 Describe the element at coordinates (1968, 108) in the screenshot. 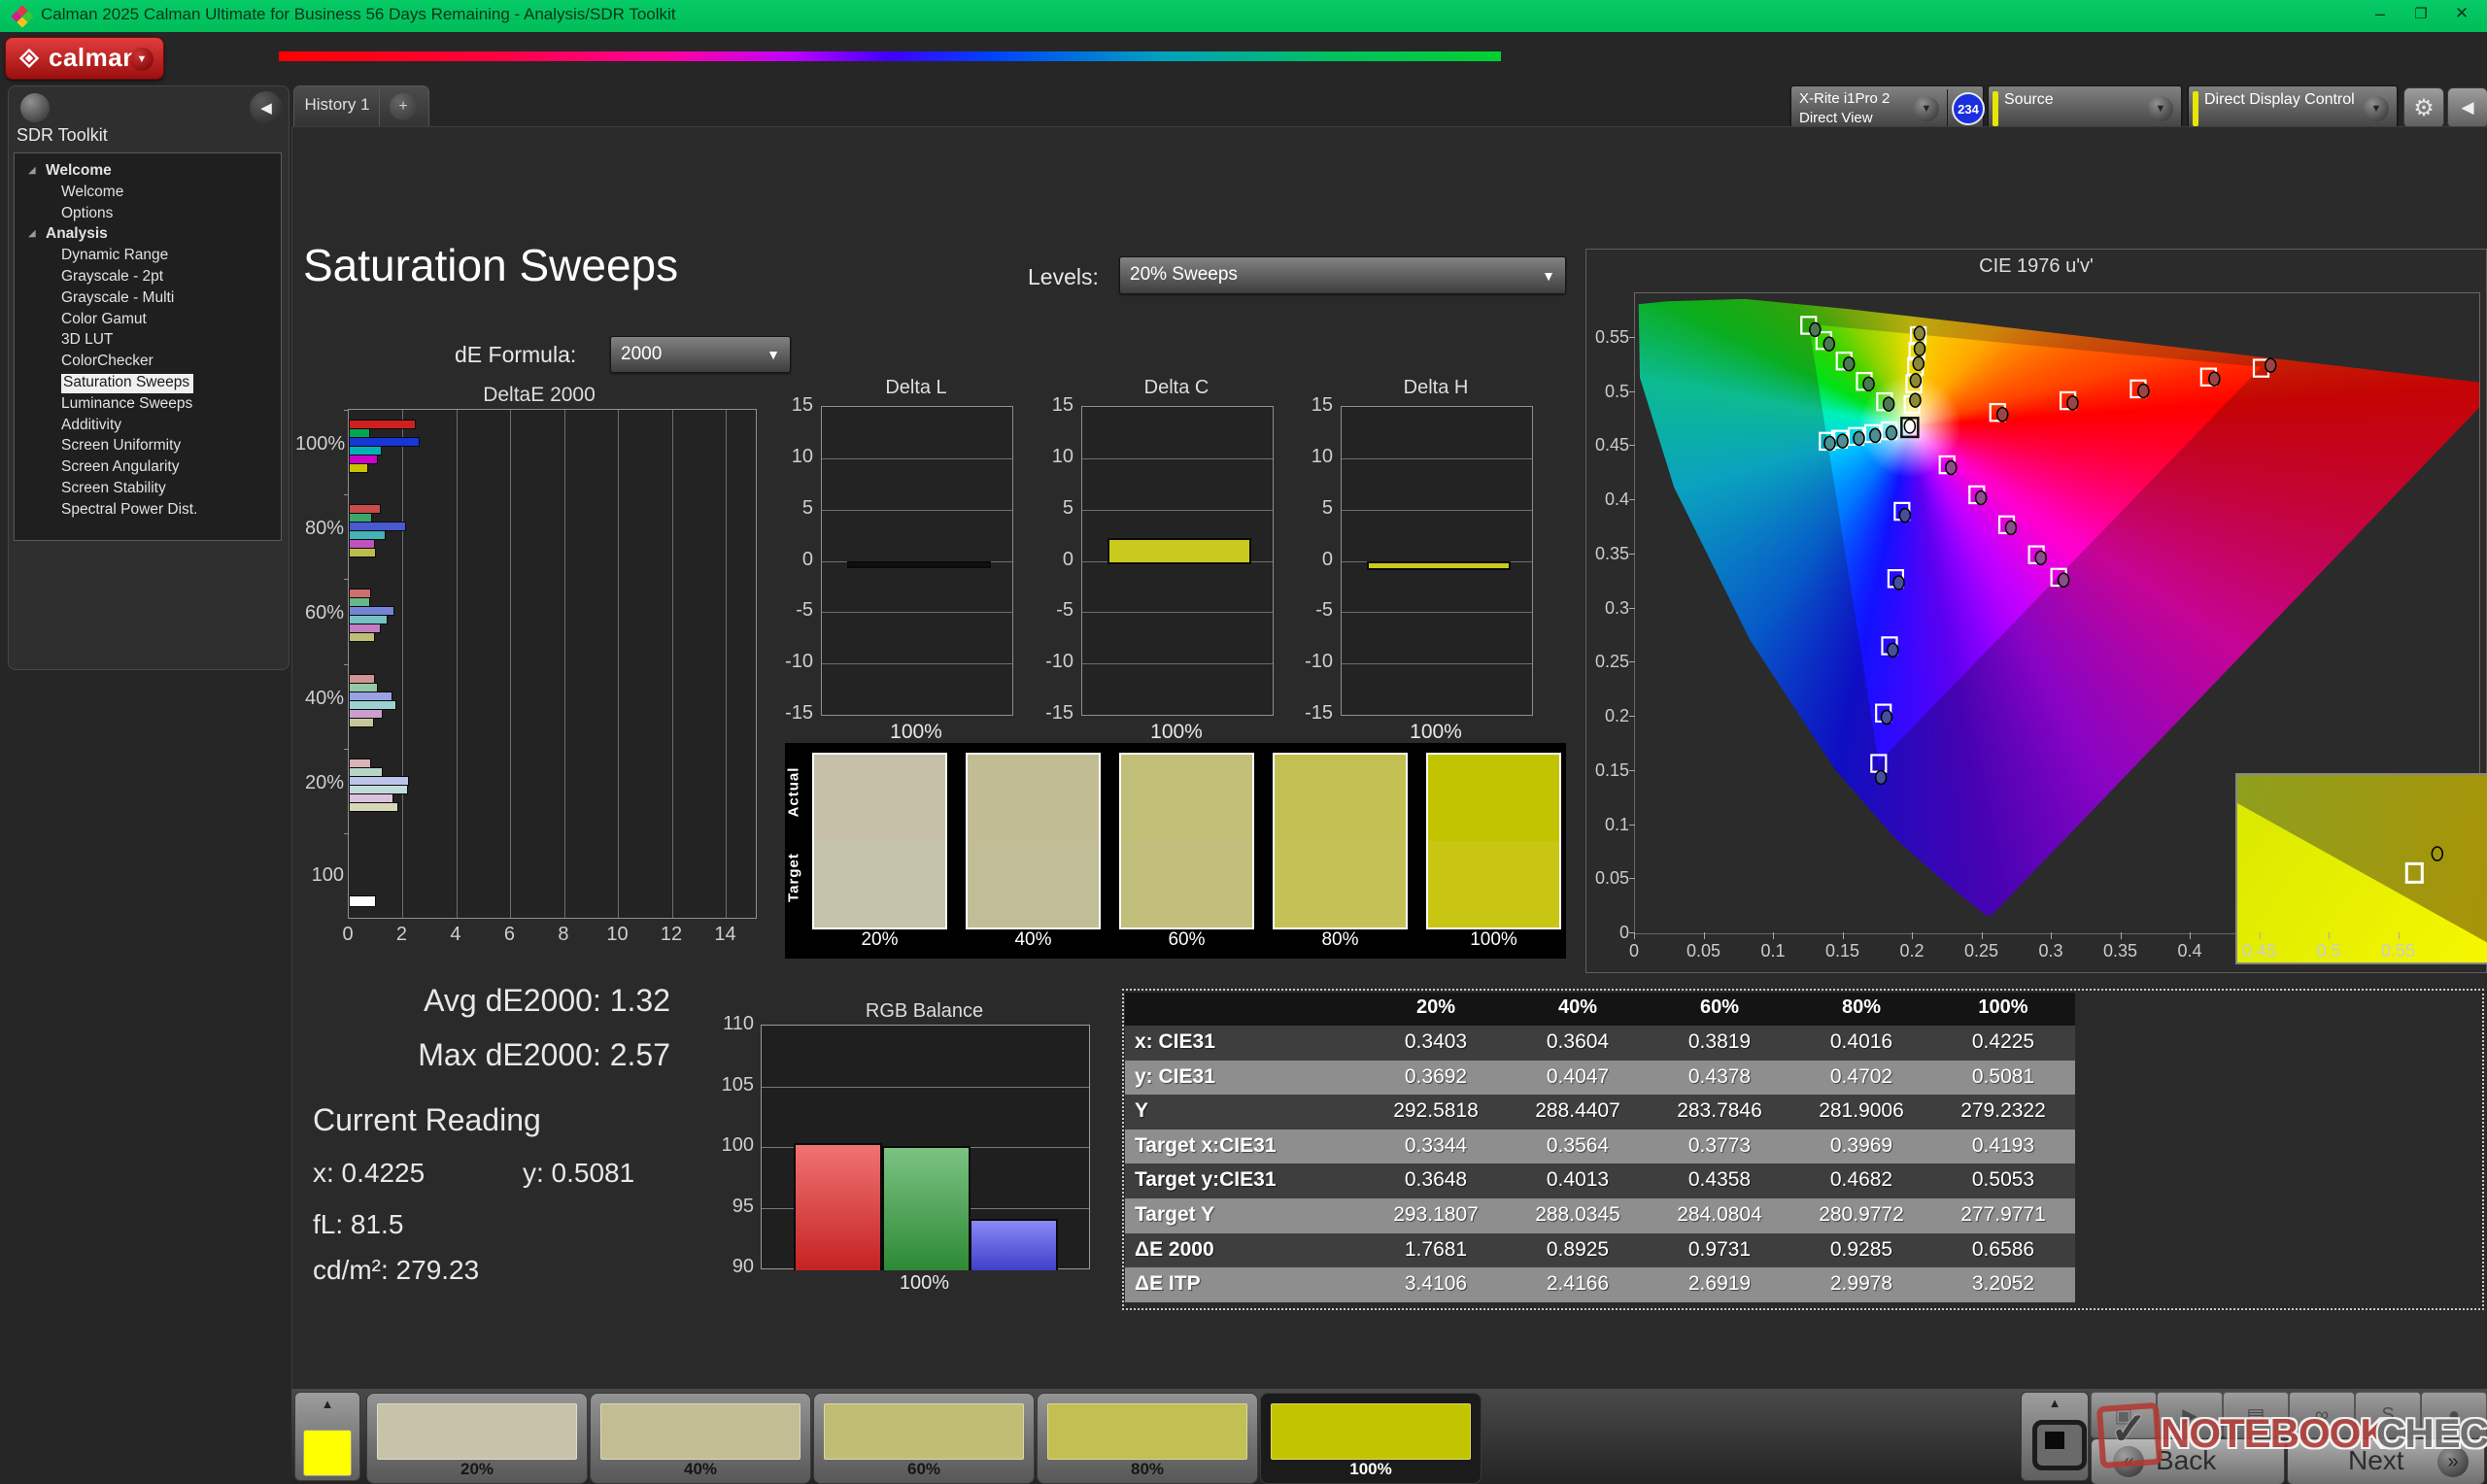

I see `meter-badge: 234` at that location.